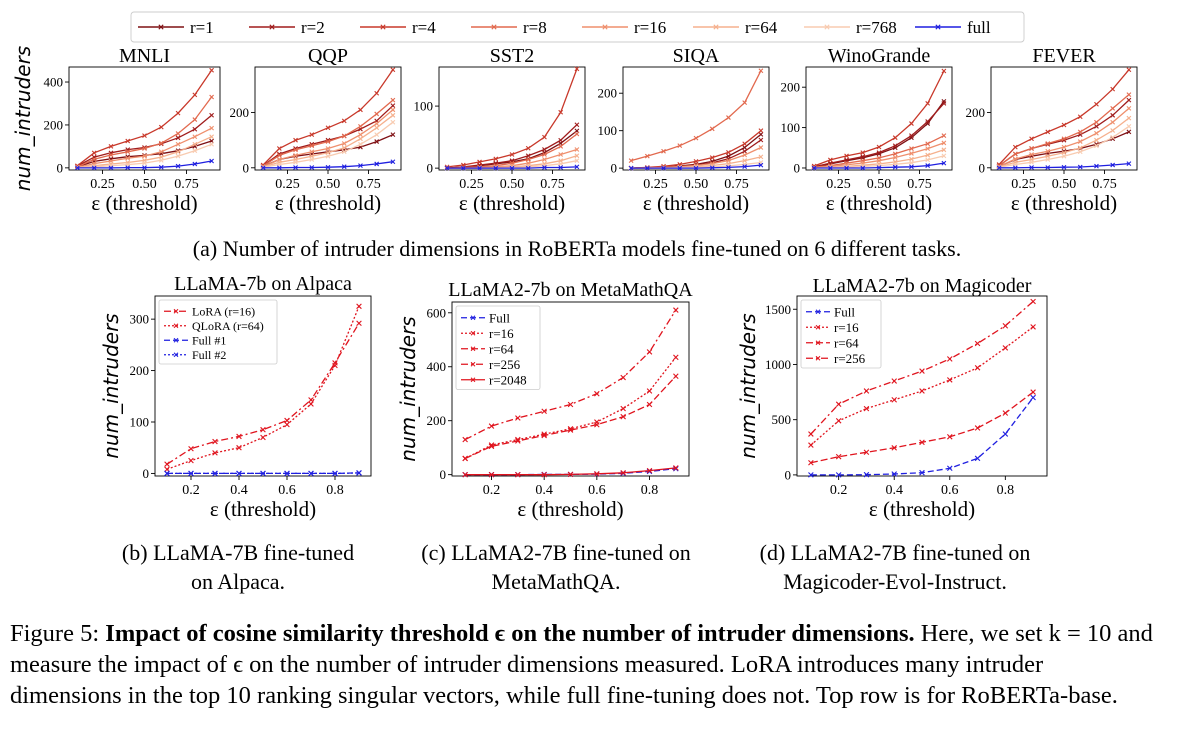 This screenshot has width=1183, height=755. I want to click on series-full, so click(879, 165).